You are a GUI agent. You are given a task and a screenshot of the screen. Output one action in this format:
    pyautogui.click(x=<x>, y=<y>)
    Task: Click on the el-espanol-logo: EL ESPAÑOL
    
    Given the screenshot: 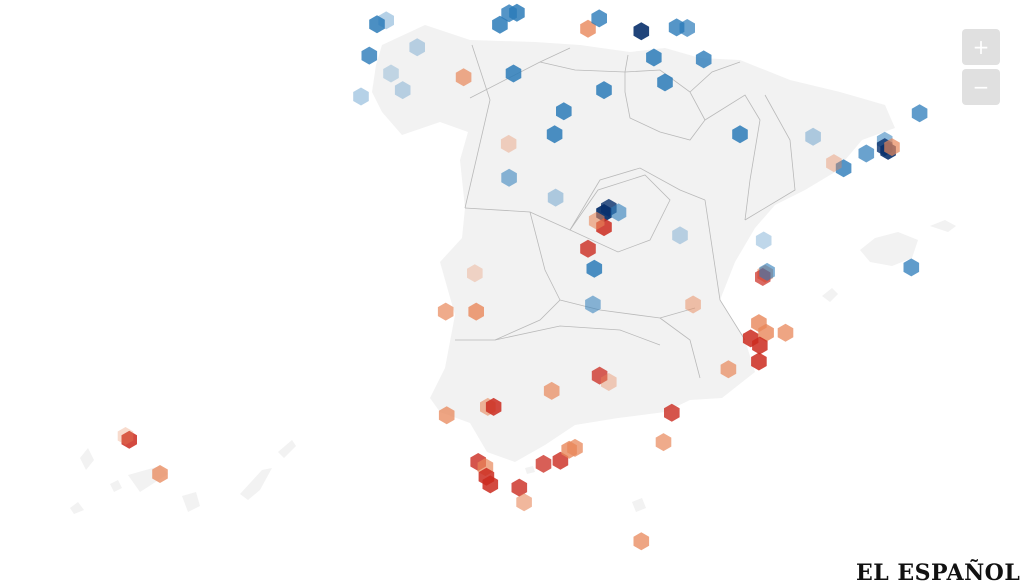 What is the action you would take?
    pyautogui.click(x=938, y=573)
    